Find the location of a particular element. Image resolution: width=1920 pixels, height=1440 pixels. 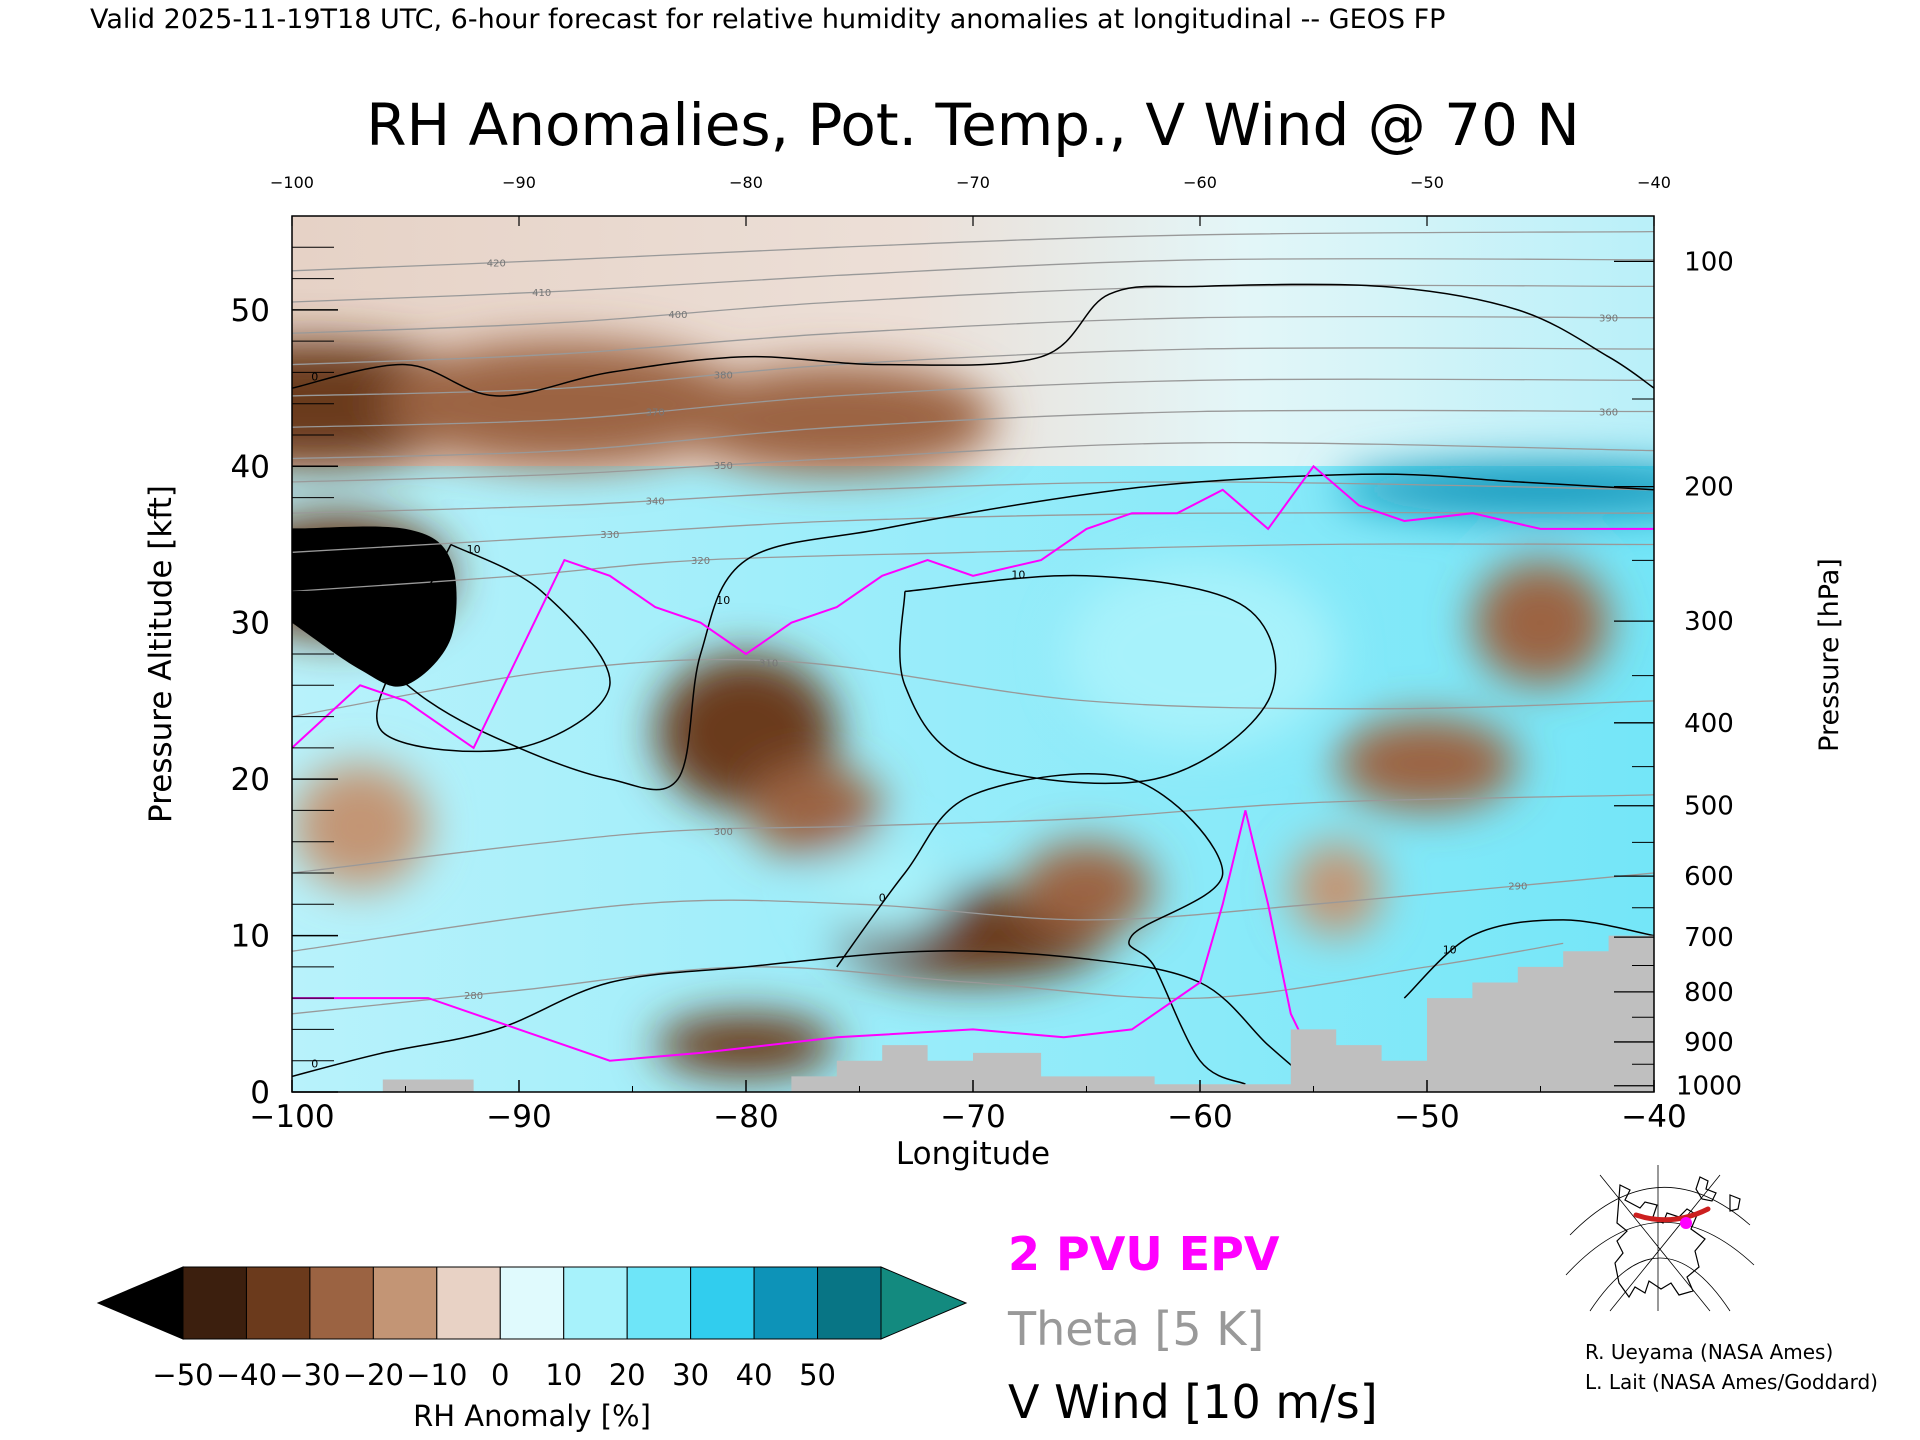

vwind-label-5: 10 is located at coordinates (1450, 949).